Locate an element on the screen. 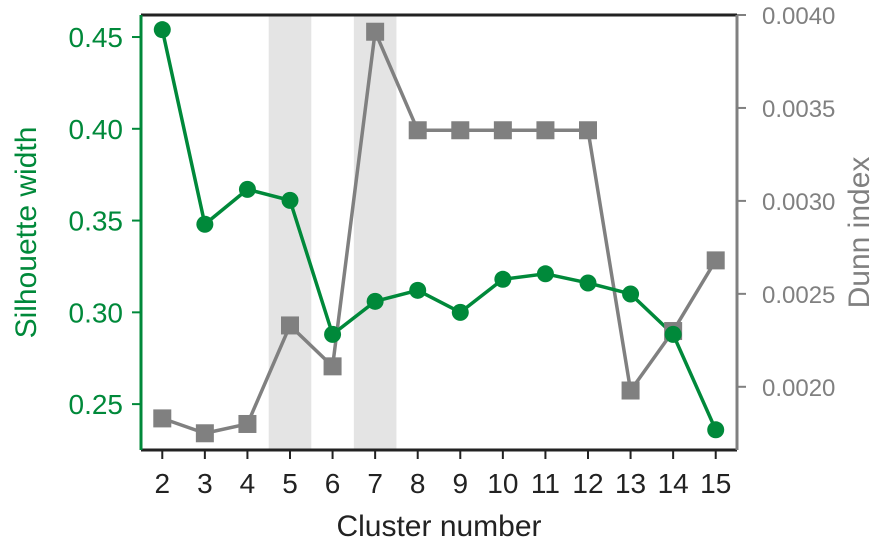 This screenshot has width=886, height=546. x-tick-label-11: 11 is located at coordinates (545, 483).